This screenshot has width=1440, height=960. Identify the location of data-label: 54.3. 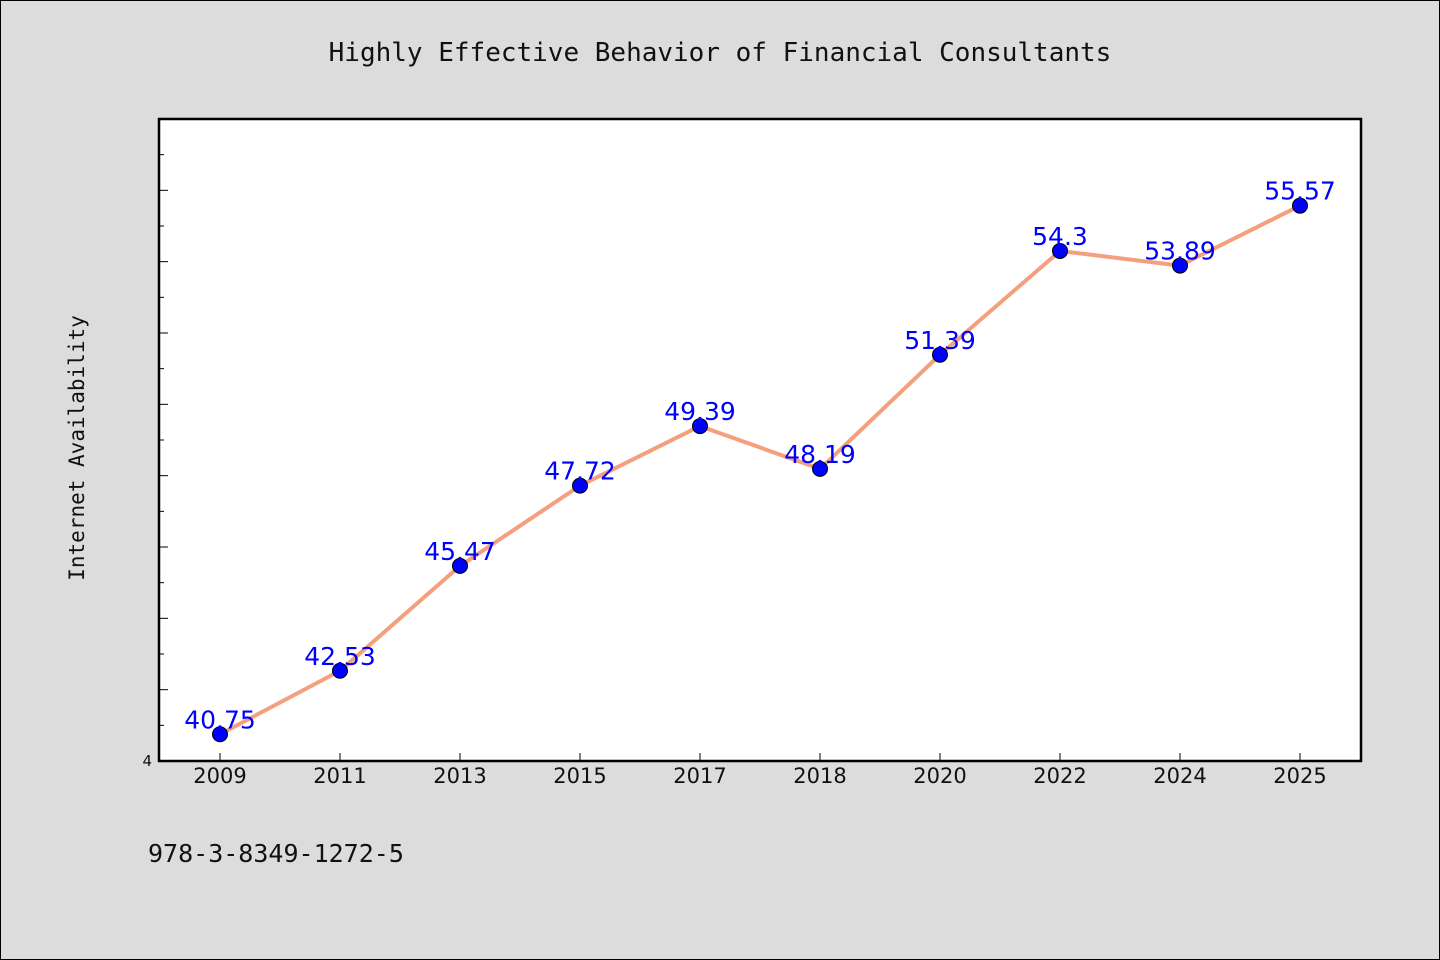
(1060, 236).